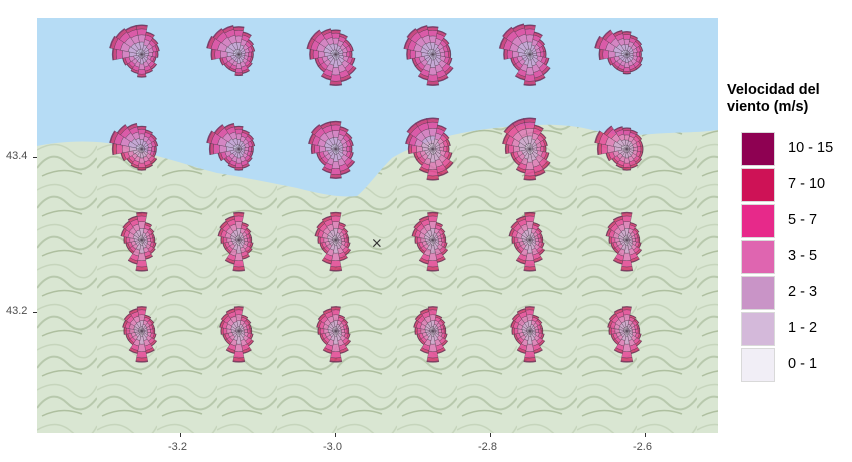  What do you see at coordinates (803, 364) in the screenshot?
I see `legend-label: 0 - 1` at bounding box center [803, 364].